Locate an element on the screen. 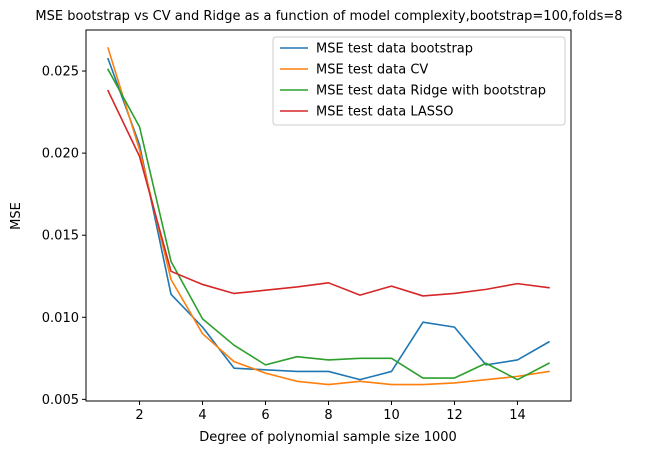  y-axis: 0.005 0.010 0.015 0.020 0.025 is located at coordinates (64, 236).